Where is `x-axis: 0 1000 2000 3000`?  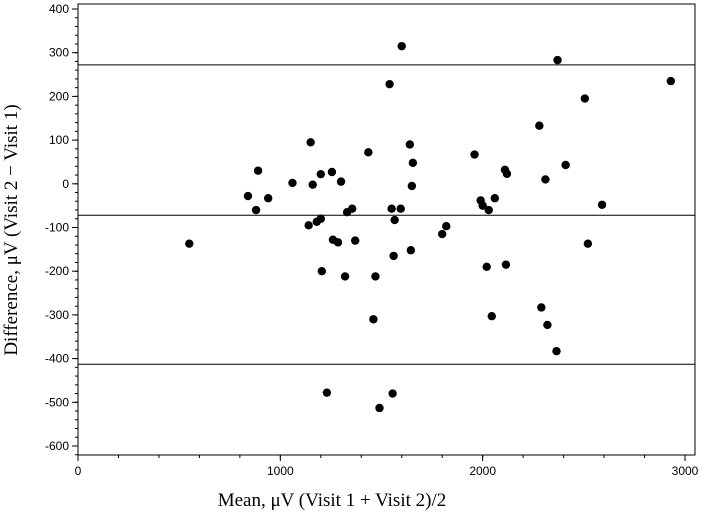
x-axis: 0 1000 2000 3000 is located at coordinates (387, 466).